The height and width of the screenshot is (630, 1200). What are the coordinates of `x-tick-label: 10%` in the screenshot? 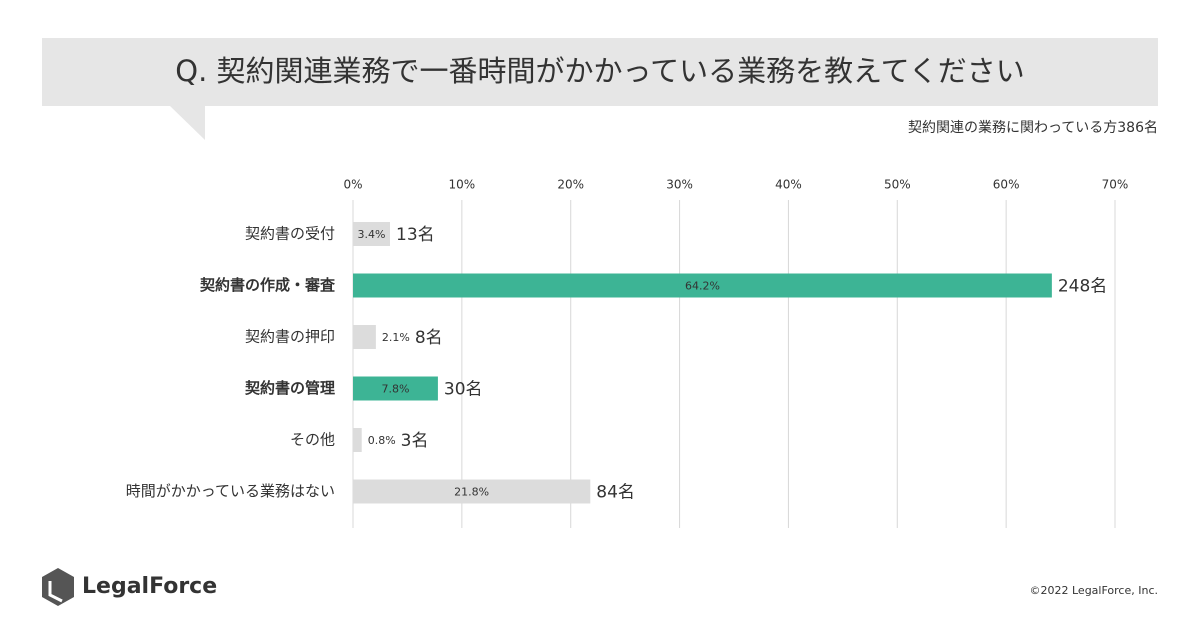 It's located at (462, 185).